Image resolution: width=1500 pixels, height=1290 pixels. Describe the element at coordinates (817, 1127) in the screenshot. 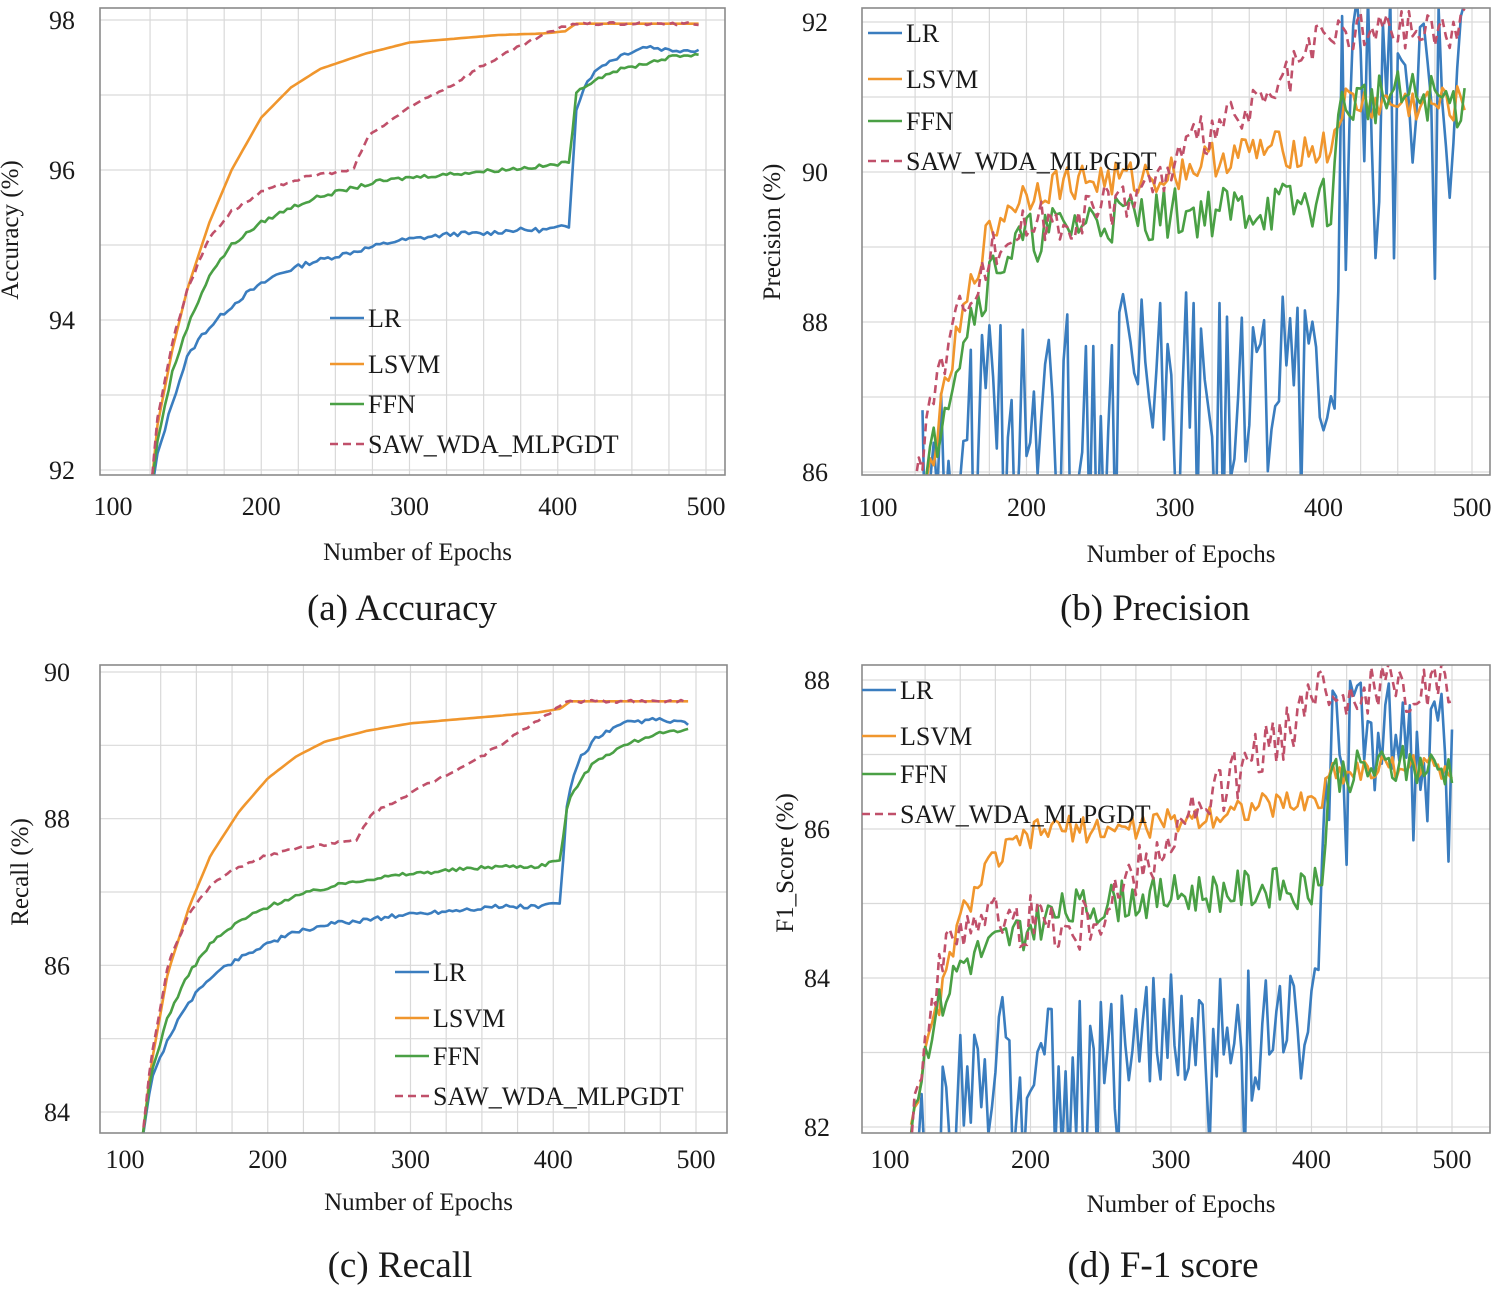

I see `y-tick-label: 82` at that location.